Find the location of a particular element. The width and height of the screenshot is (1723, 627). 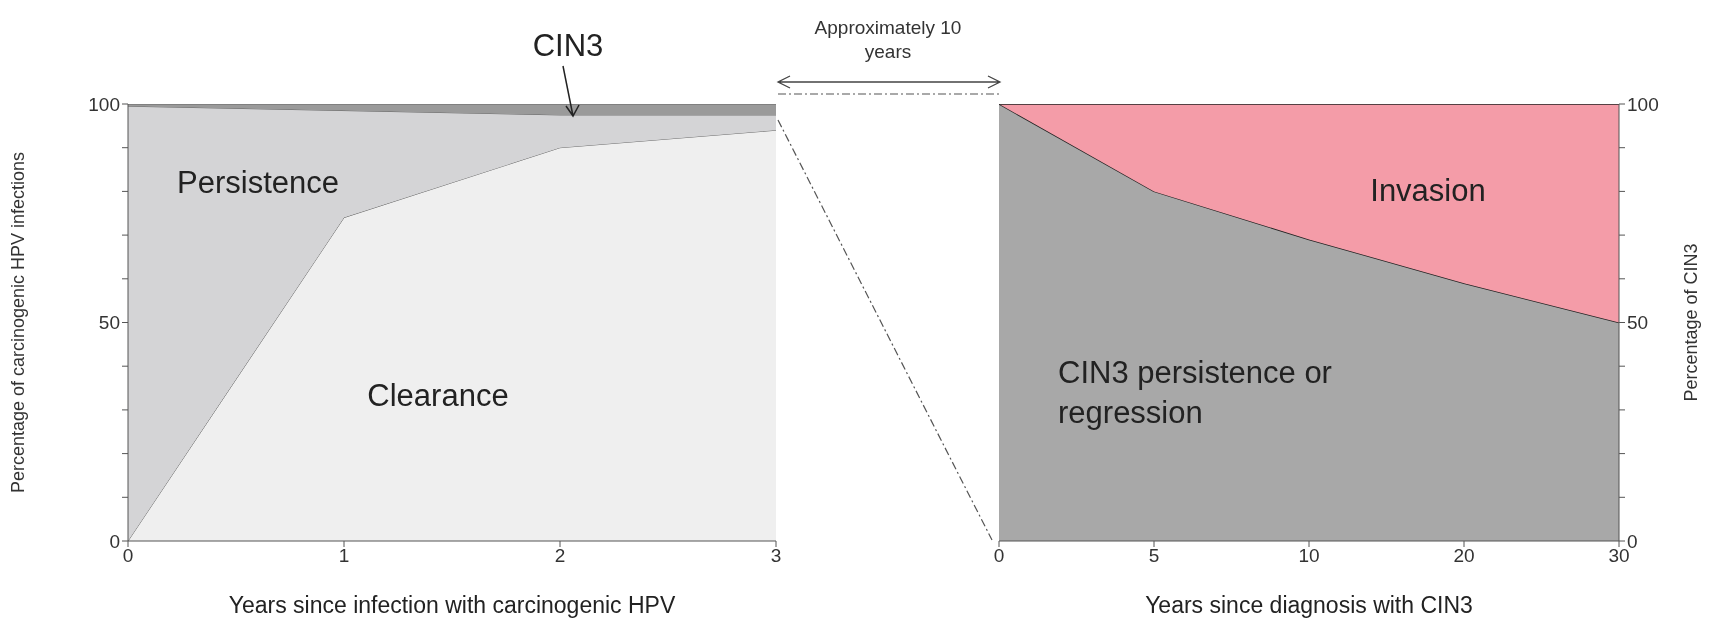

series-label: CIN3 is located at coordinates (568, 46).